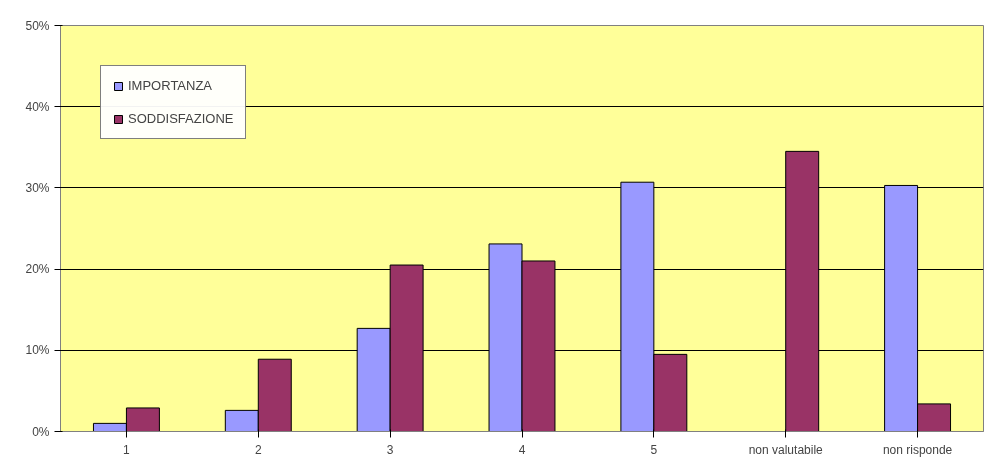 This screenshot has width=1003, height=471. Describe the element at coordinates (917, 449) in the screenshot. I see `x-tick-label: non risponde` at that location.